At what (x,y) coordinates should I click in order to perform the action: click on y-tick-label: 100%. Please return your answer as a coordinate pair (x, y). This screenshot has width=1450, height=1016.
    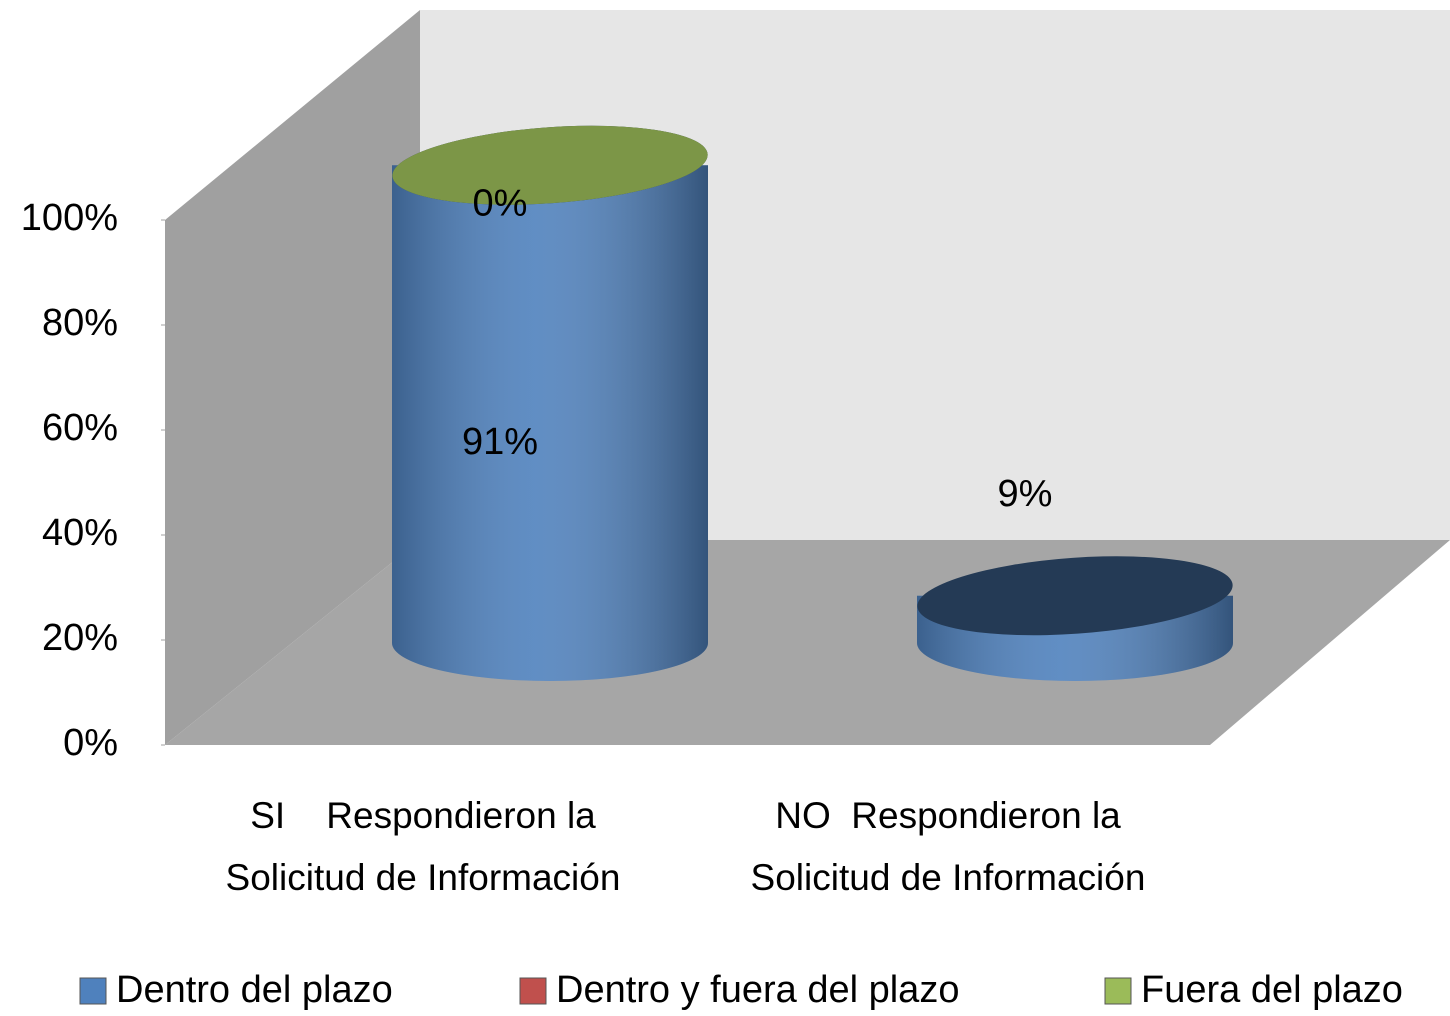
    Looking at the image, I should click on (69, 218).